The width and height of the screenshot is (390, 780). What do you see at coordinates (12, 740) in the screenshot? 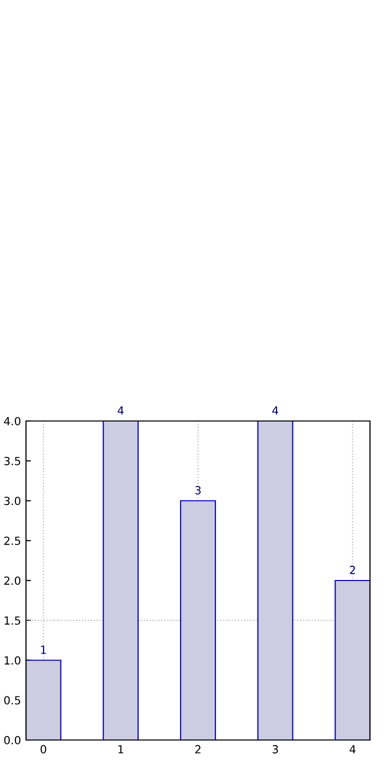
I see `y-tick-label: 0.0` at bounding box center [12, 740].